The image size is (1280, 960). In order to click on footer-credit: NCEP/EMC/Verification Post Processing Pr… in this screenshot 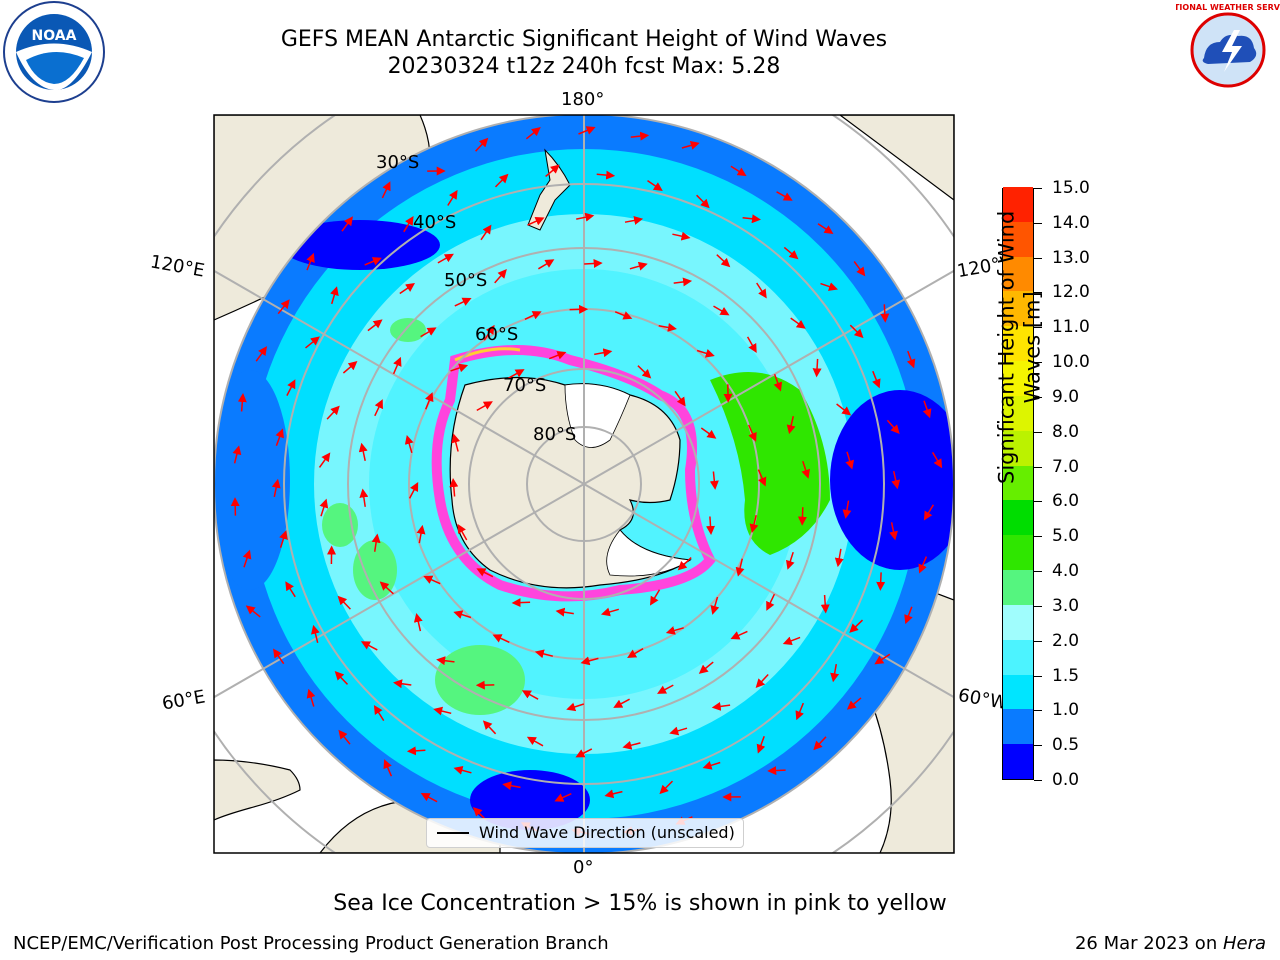, I will do `click(311, 943)`.